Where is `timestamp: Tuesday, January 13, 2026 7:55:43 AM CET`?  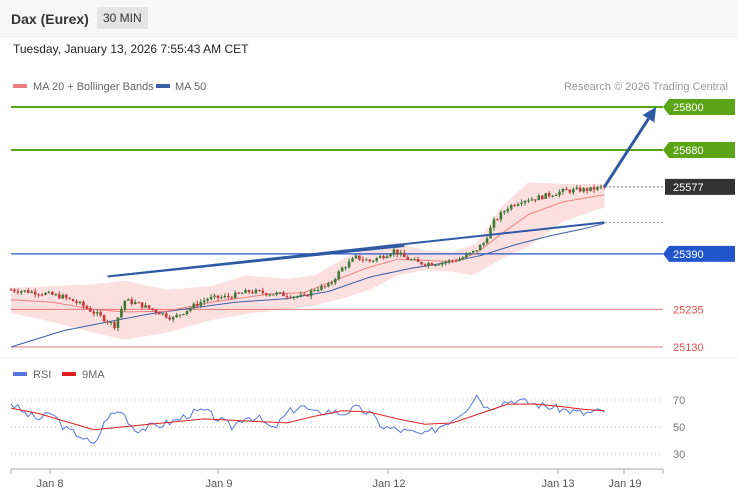 timestamp: Tuesday, January 13, 2026 7:55:43 AM CET is located at coordinates (131, 49).